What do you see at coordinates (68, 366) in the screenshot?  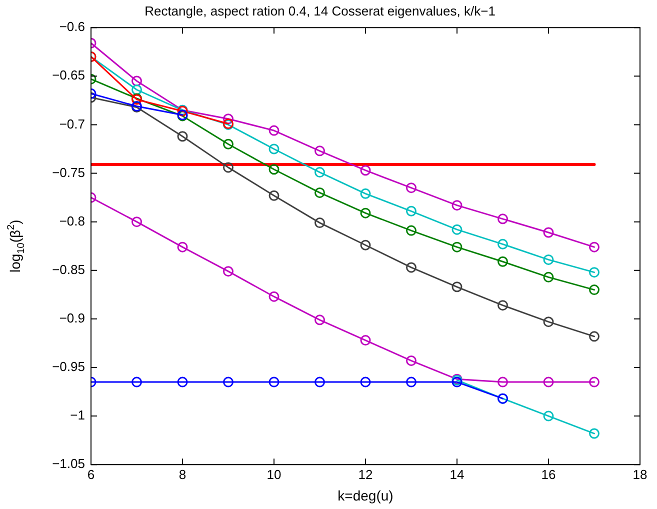 I see `y-tick-label: −0.95` at bounding box center [68, 366].